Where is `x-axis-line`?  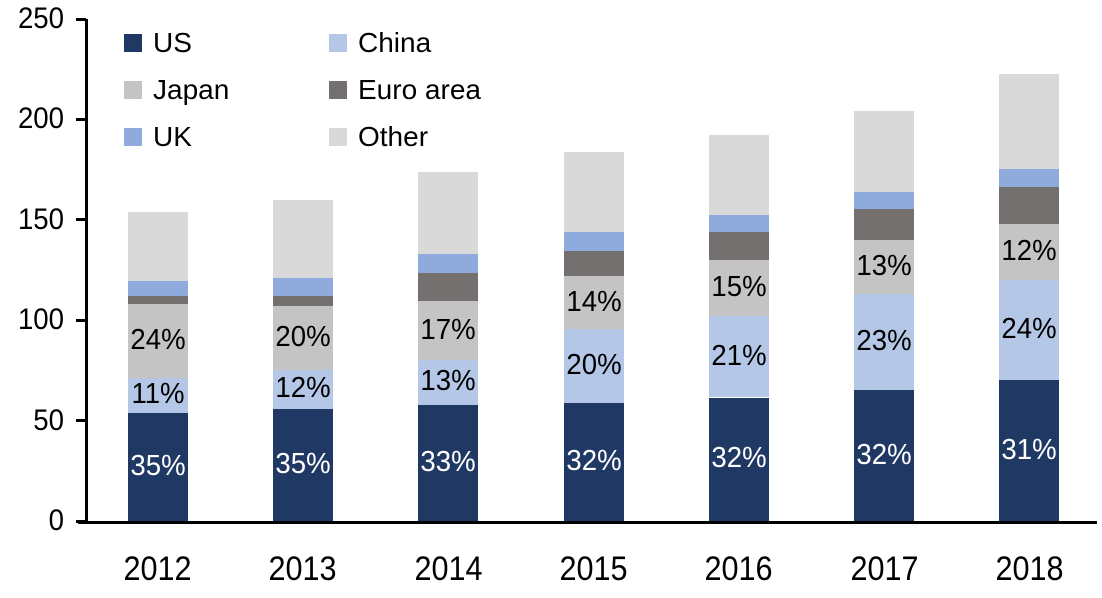 x-axis-line is located at coordinates (587, 522).